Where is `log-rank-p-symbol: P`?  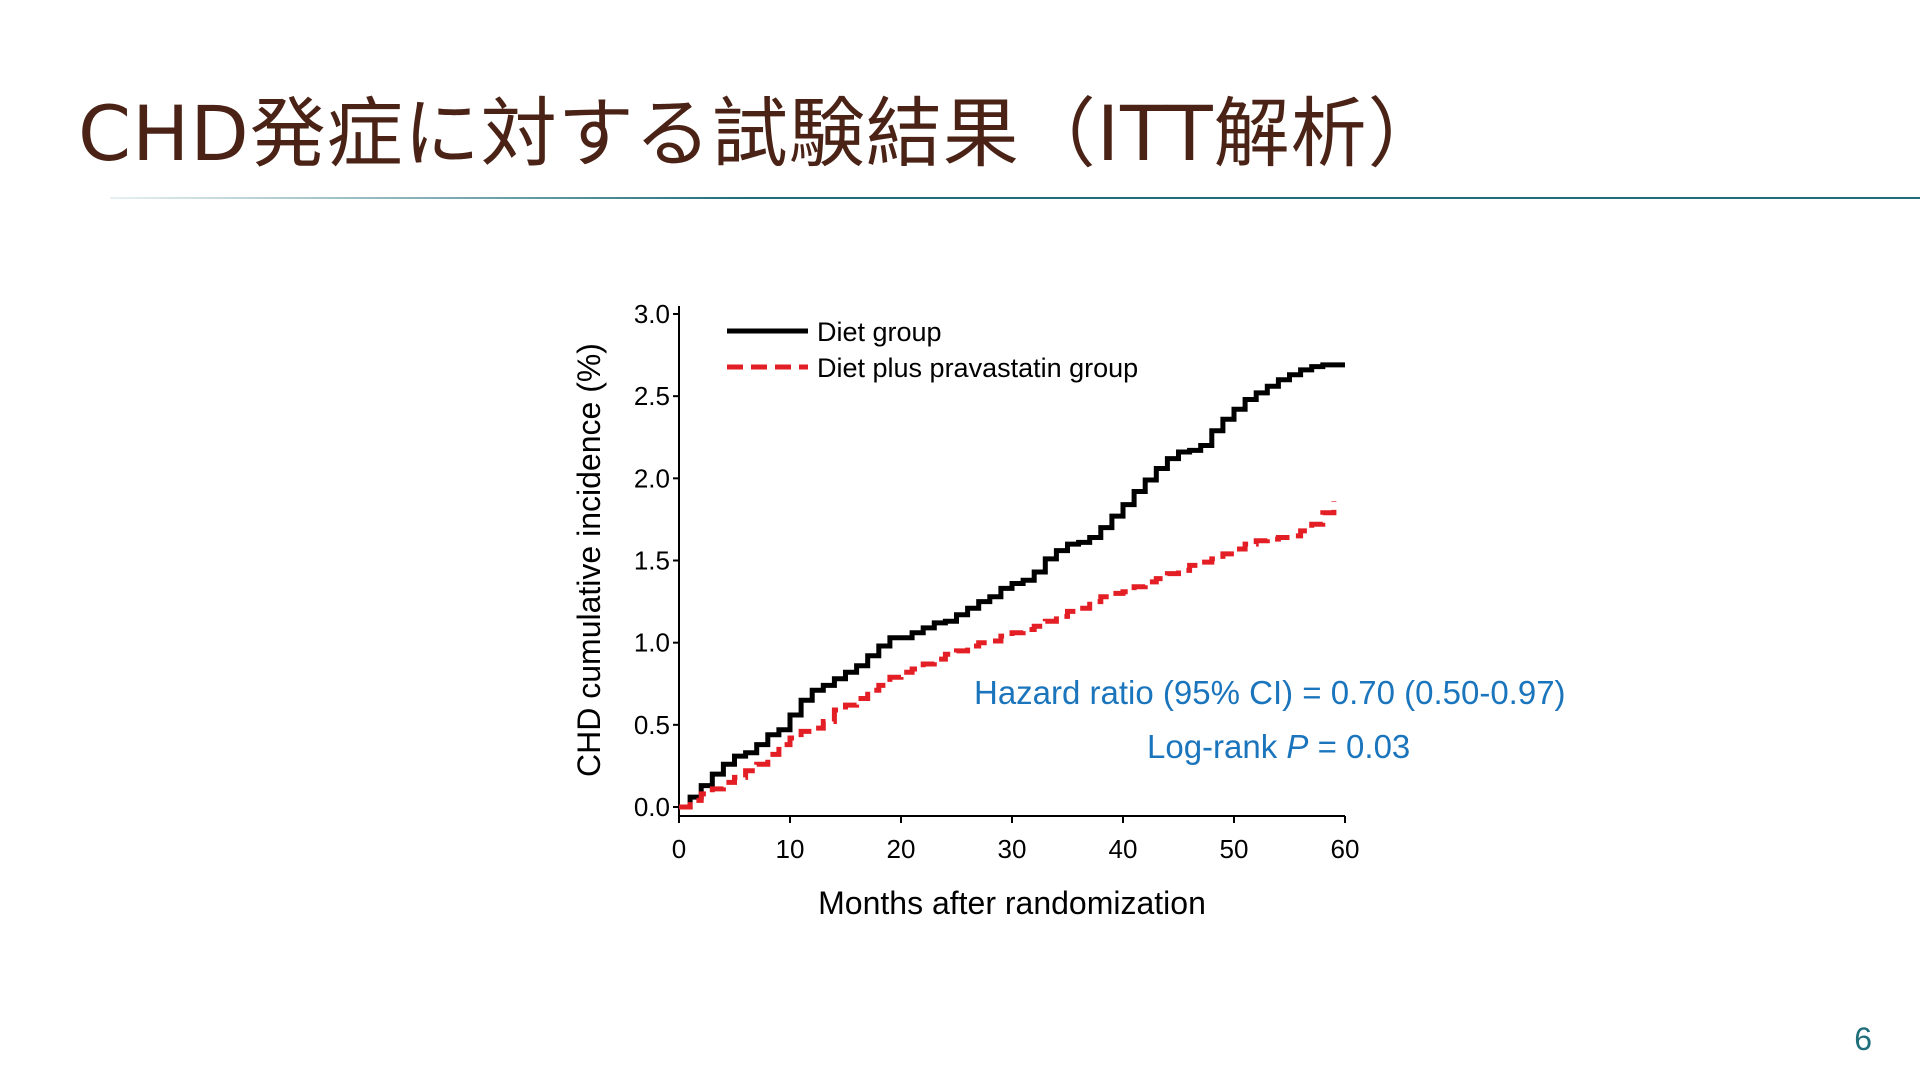
log-rank-p-symbol: P is located at coordinates (1297, 746).